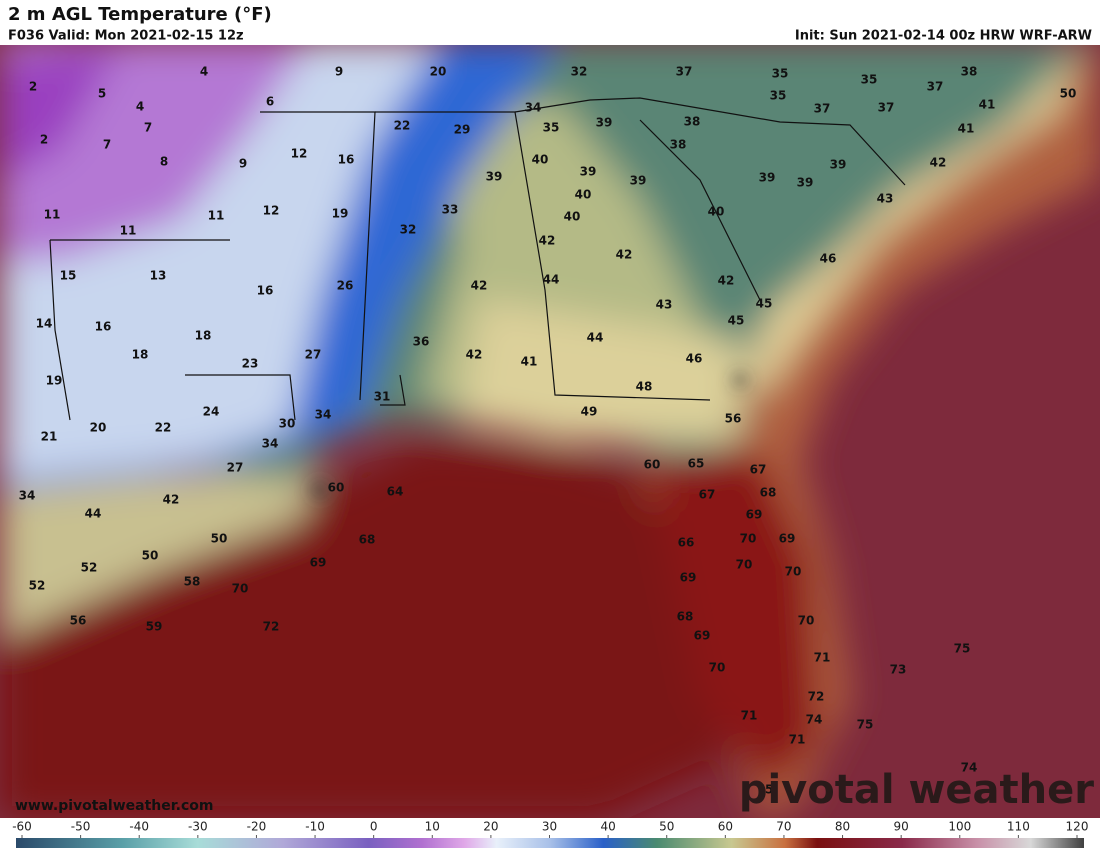  Describe the element at coordinates (550, 22) in the screenshot. I see `header-band` at that location.